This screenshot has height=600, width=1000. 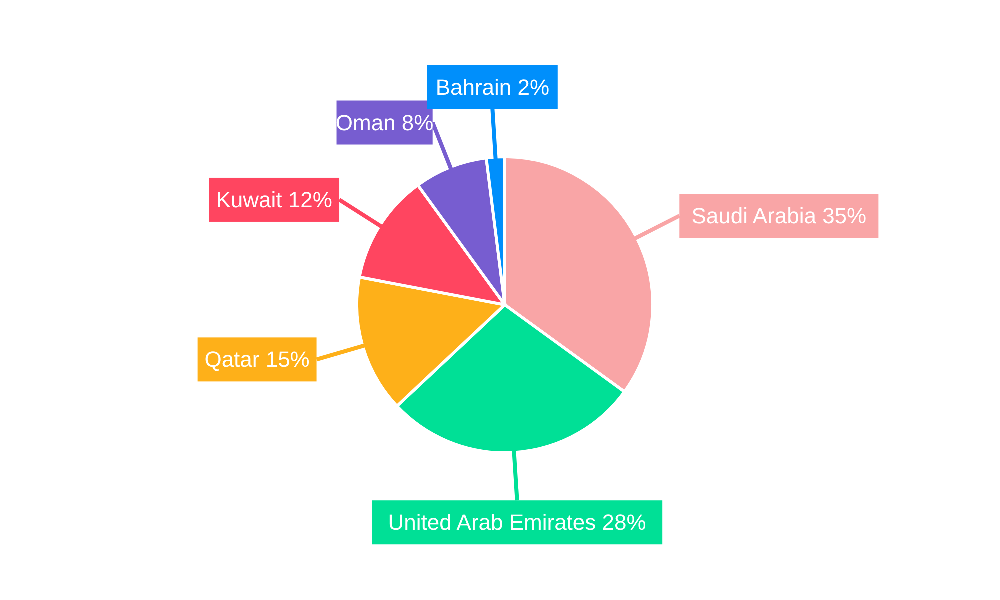 I want to click on slice-label: Bahrain 2%, so click(x=493, y=87).